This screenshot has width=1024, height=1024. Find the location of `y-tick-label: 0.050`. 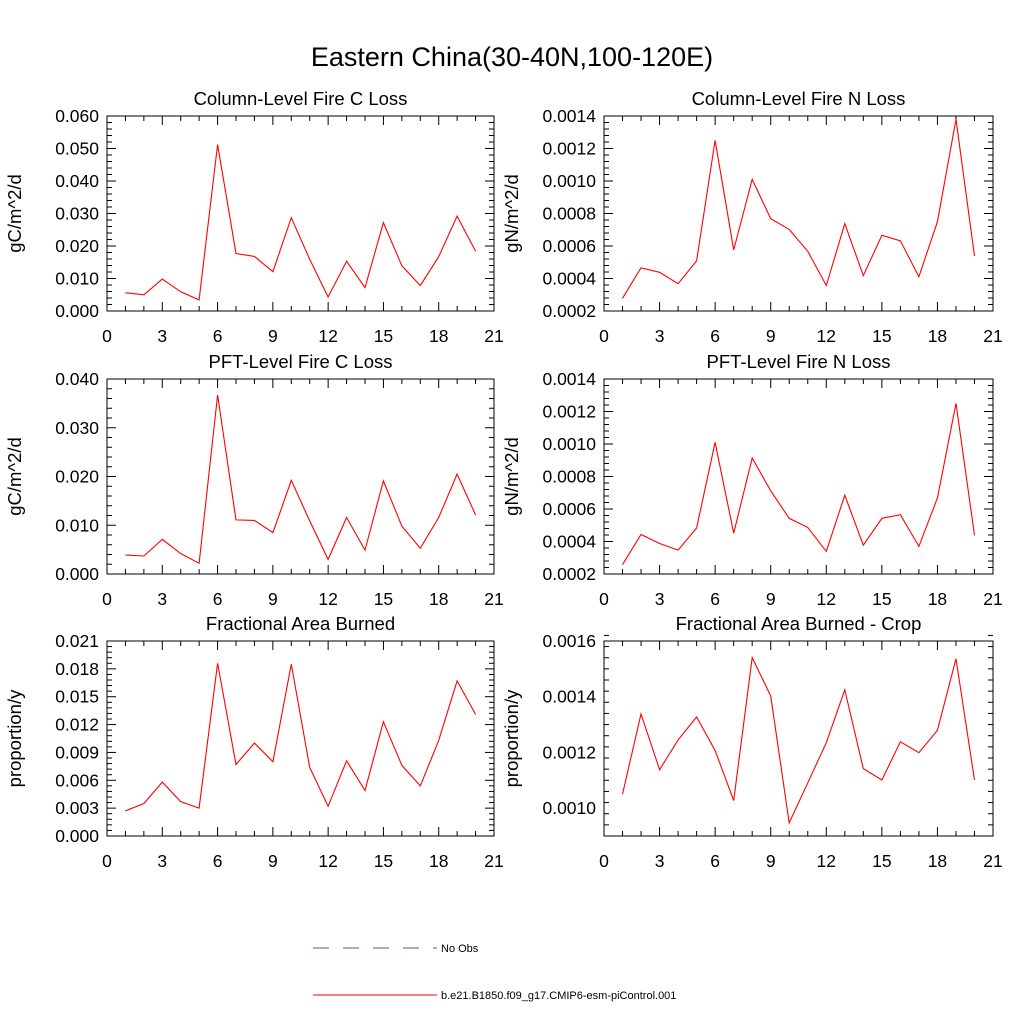

y-tick-label: 0.050 is located at coordinates (77, 149).